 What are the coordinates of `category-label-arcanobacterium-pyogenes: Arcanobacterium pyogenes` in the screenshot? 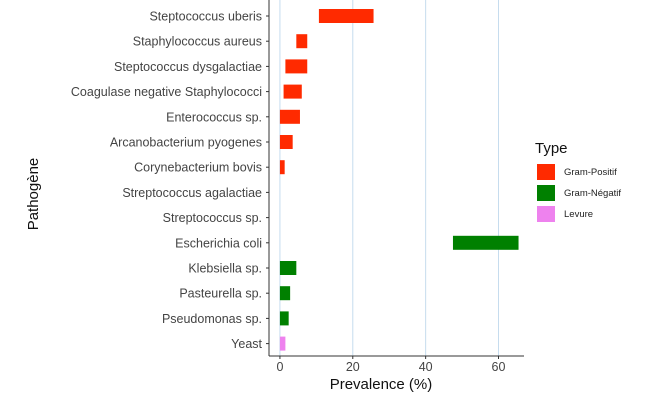 It's located at (186, 143).